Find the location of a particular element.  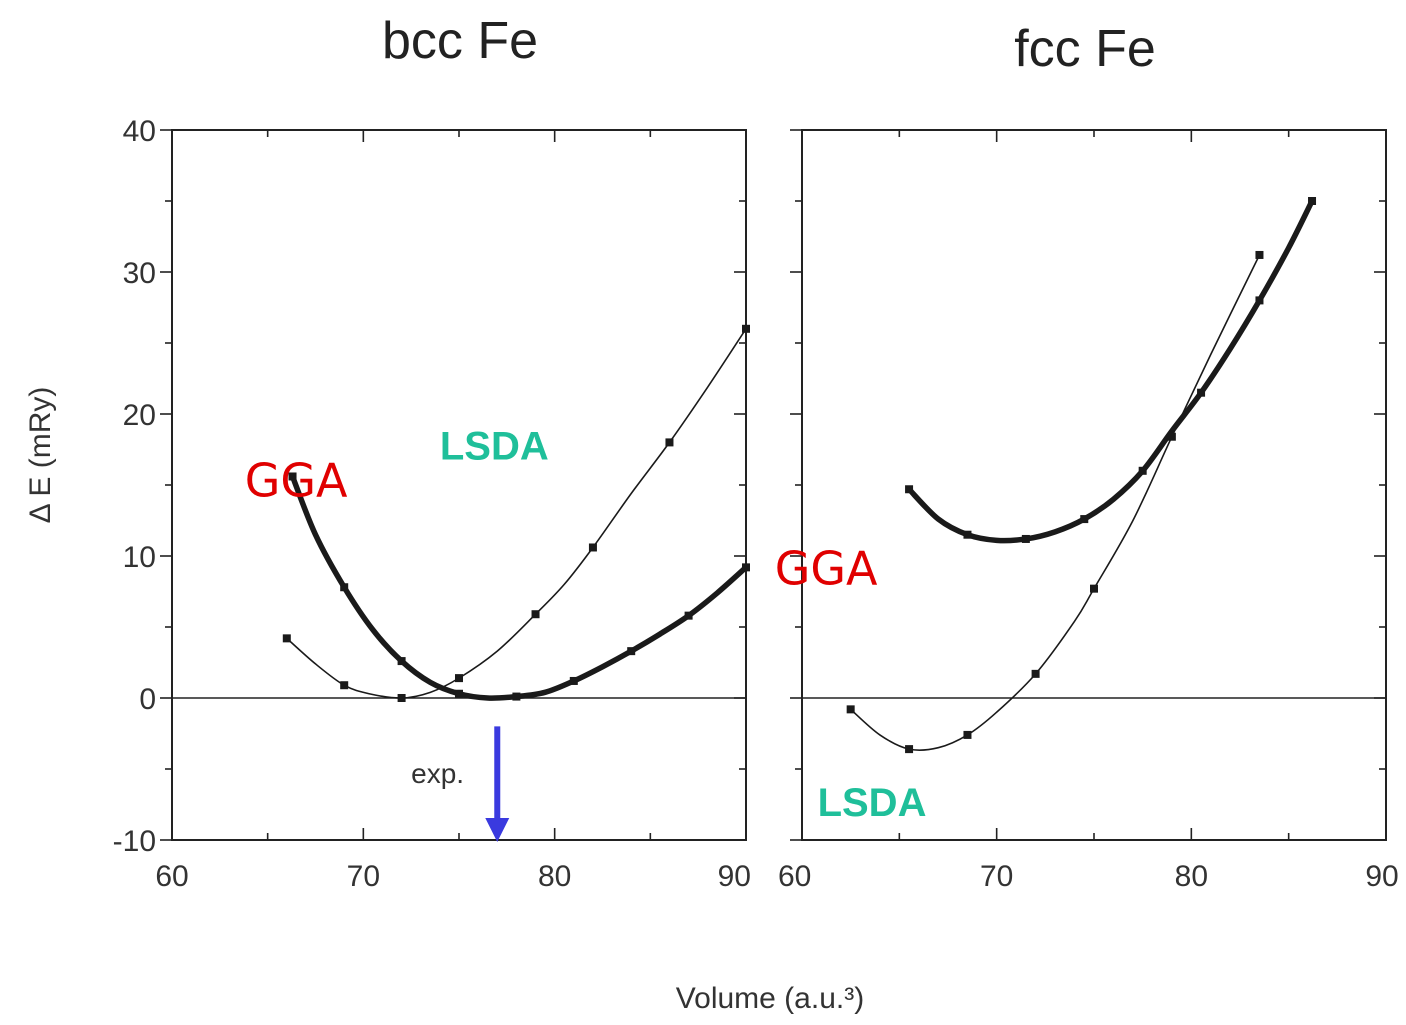

fcc-fe-xtick-label: 70 is located at coordinates (996, 876).